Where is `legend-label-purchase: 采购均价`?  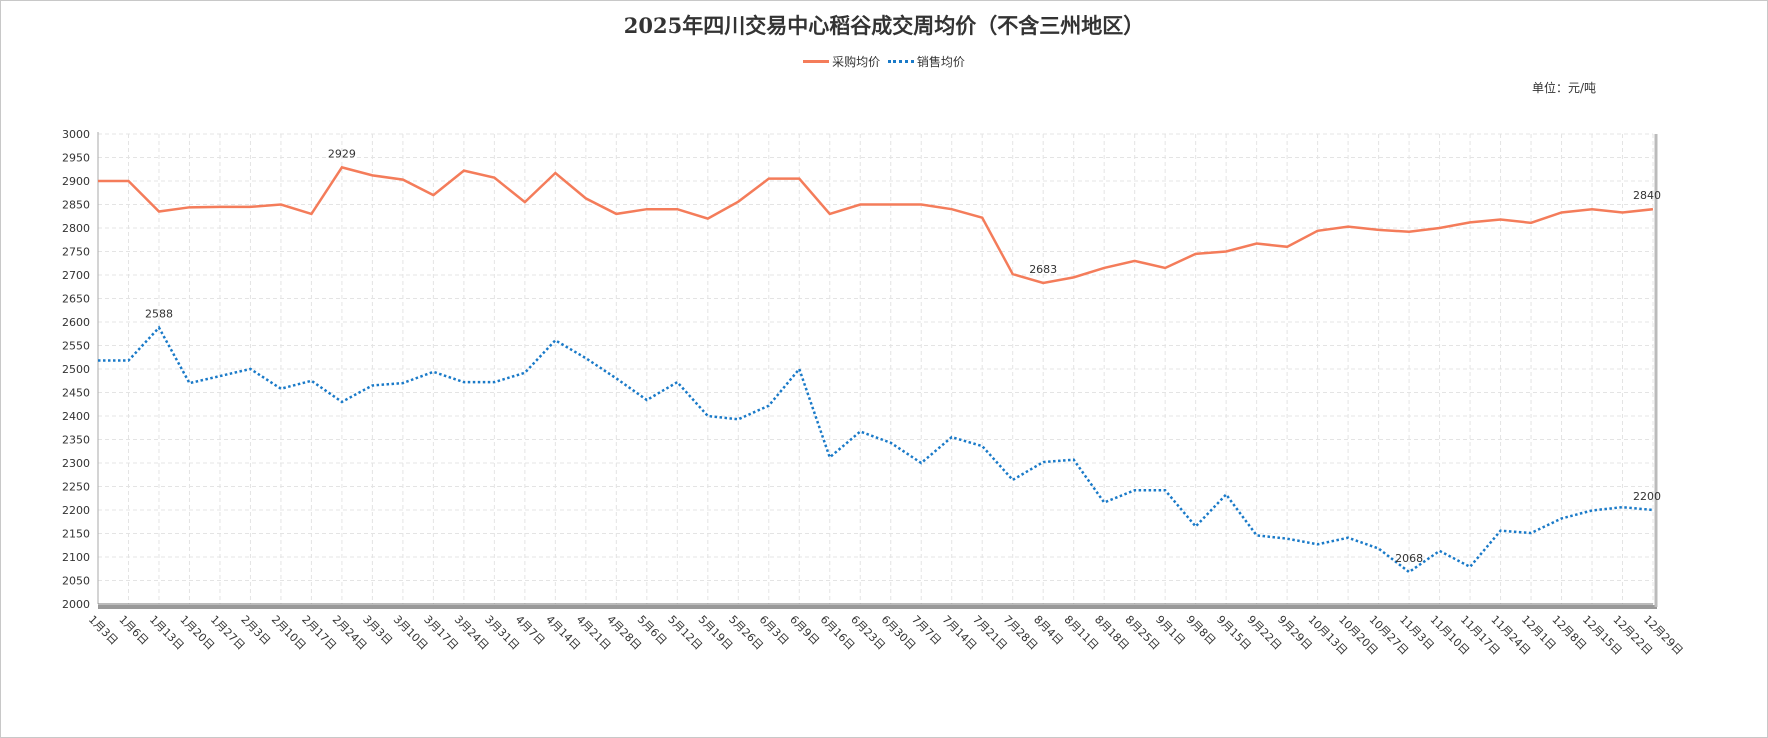 legend-label-purchase: 采购均价 is located at coordinates (856, 62).